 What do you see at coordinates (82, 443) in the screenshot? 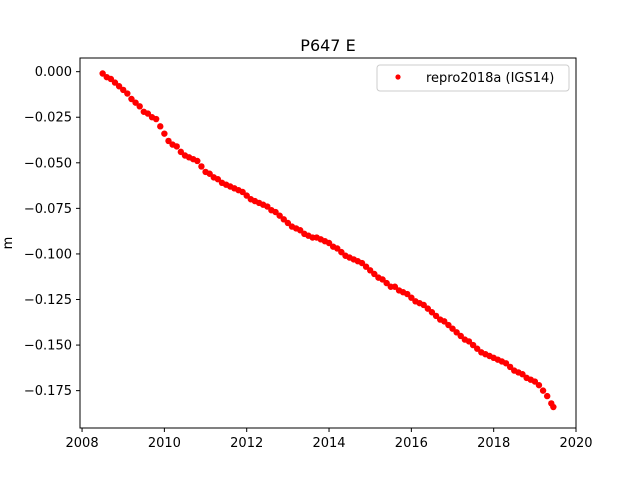
I see `x-tick-label: 2008` at bounding box center [82, 443].